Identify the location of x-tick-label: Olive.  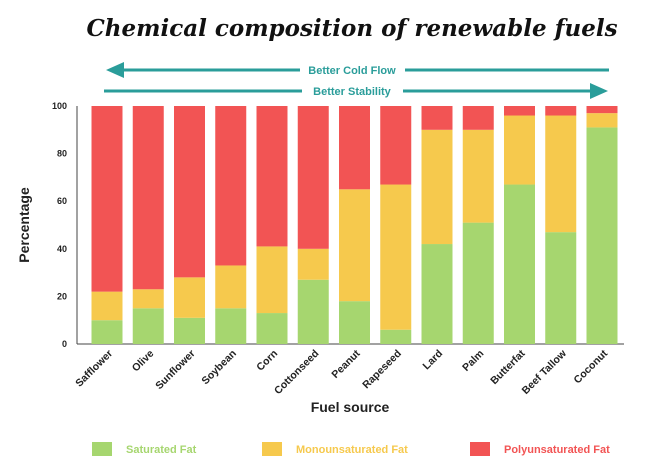
(143, 361).